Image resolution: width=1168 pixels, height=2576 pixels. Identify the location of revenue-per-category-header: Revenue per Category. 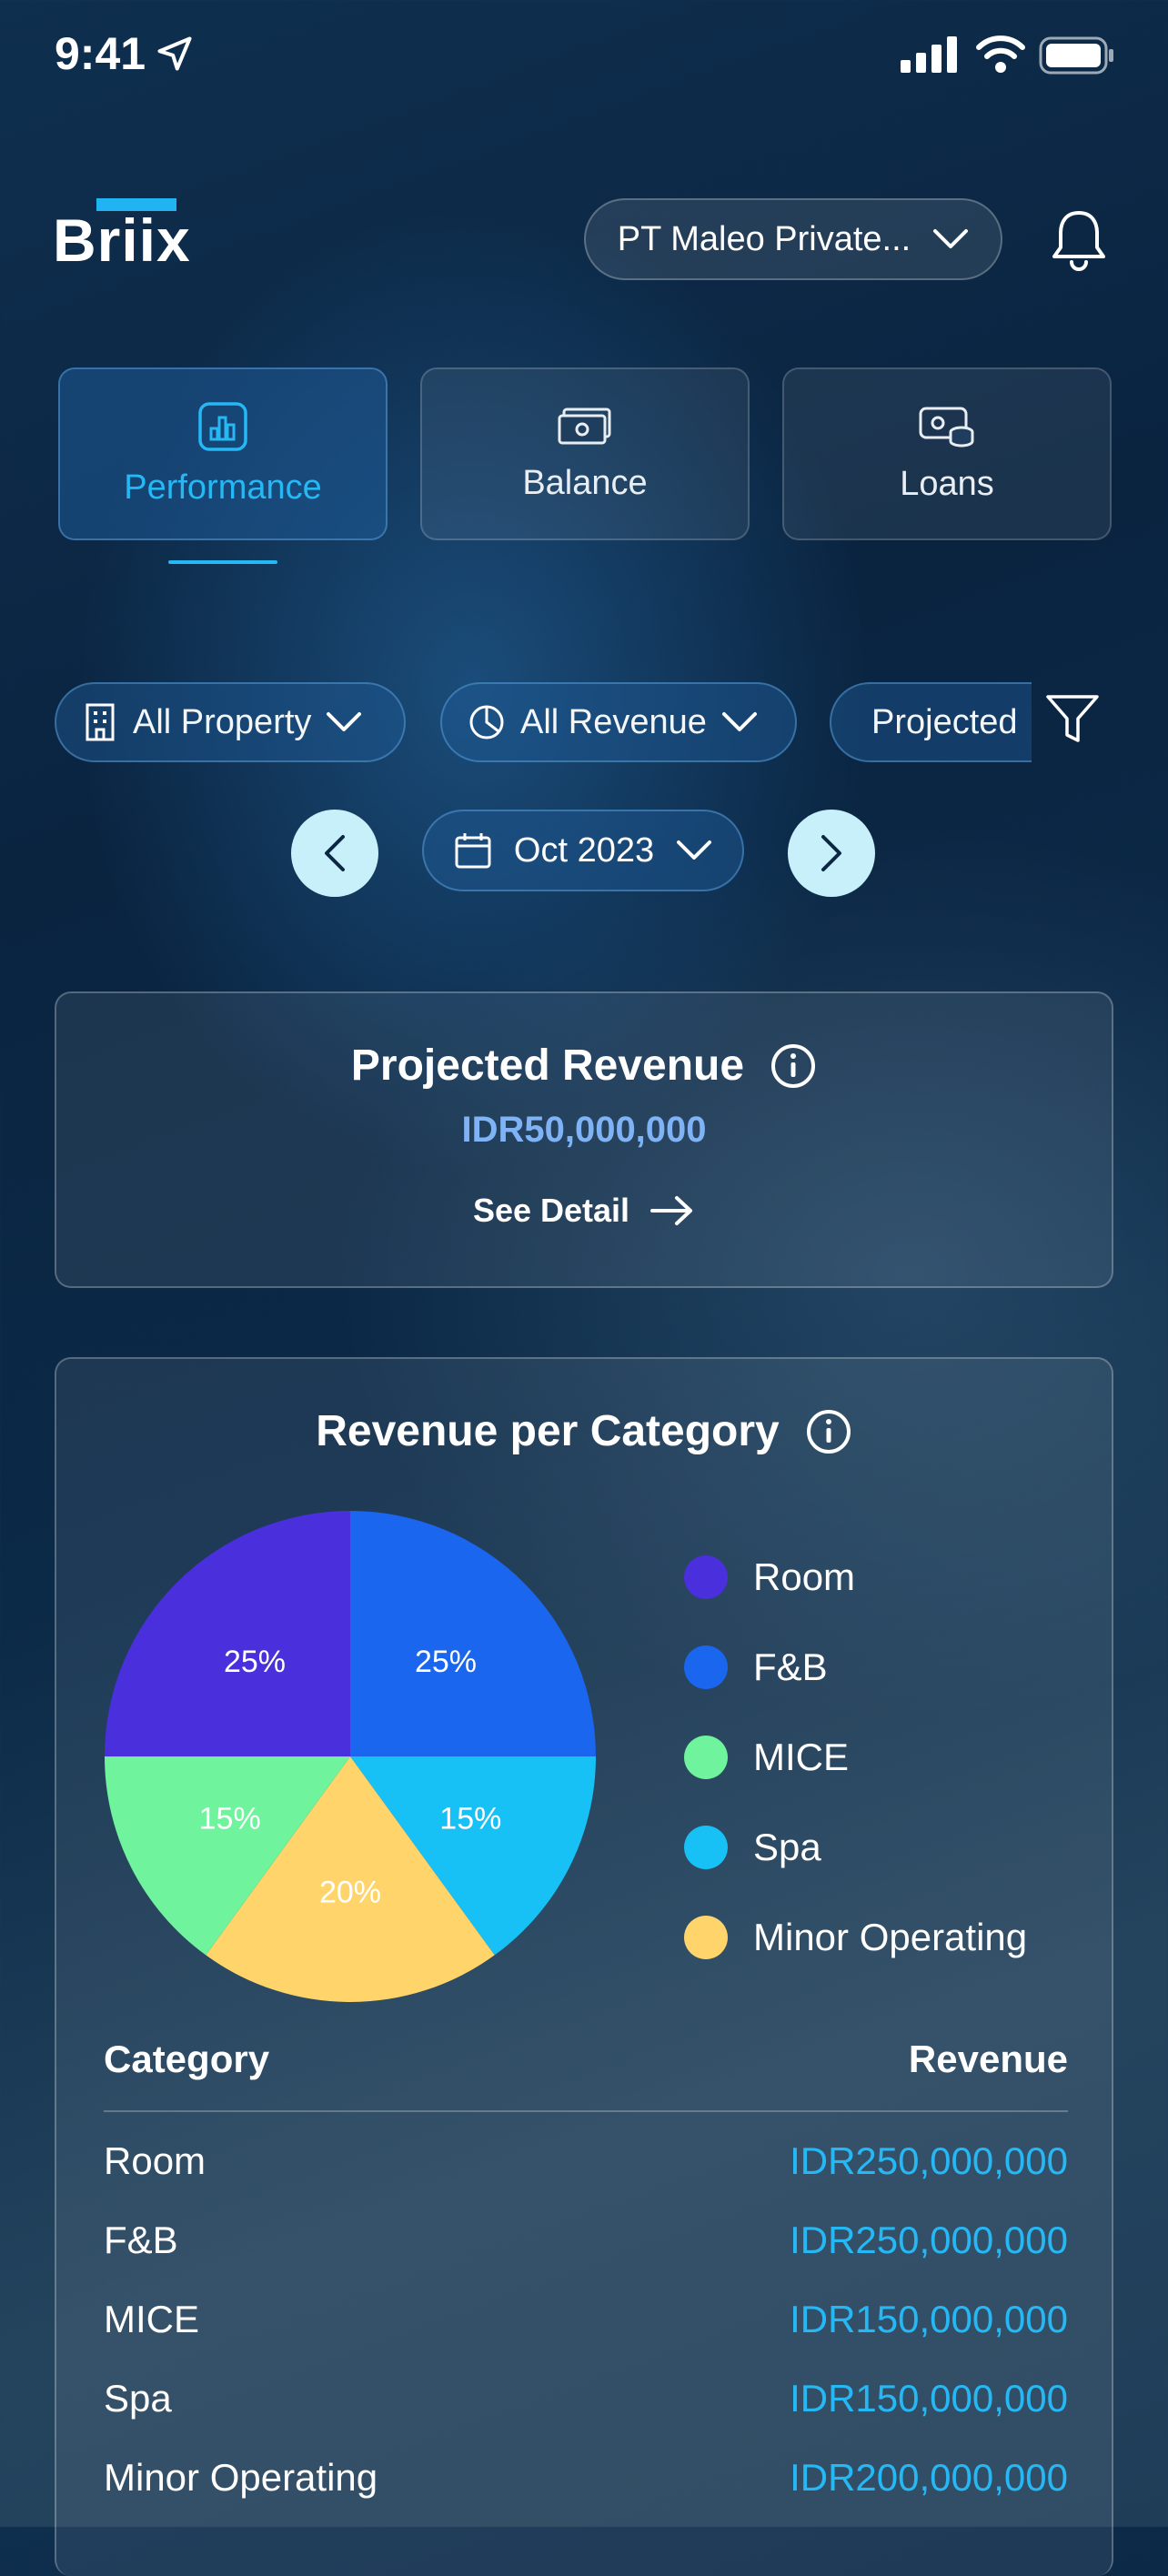
(584, 1431).